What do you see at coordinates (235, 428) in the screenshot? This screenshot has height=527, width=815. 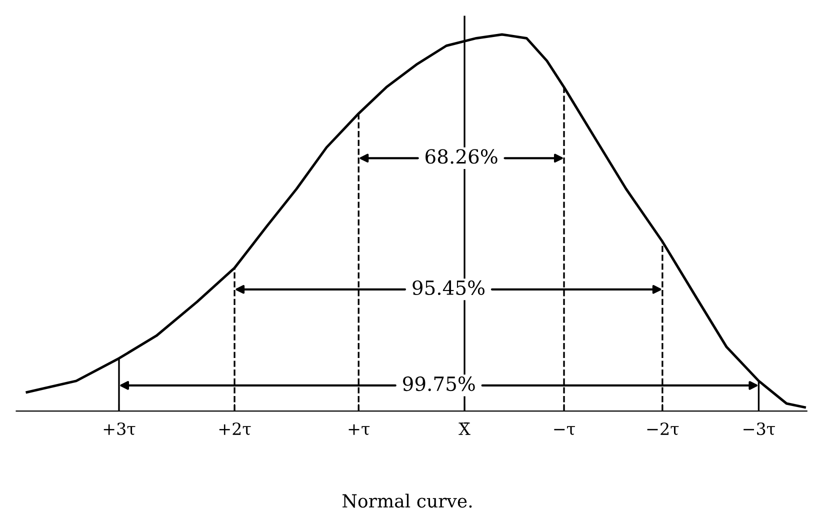 I see `x-tick-label: +2τ` at bounding box center [235, 428].